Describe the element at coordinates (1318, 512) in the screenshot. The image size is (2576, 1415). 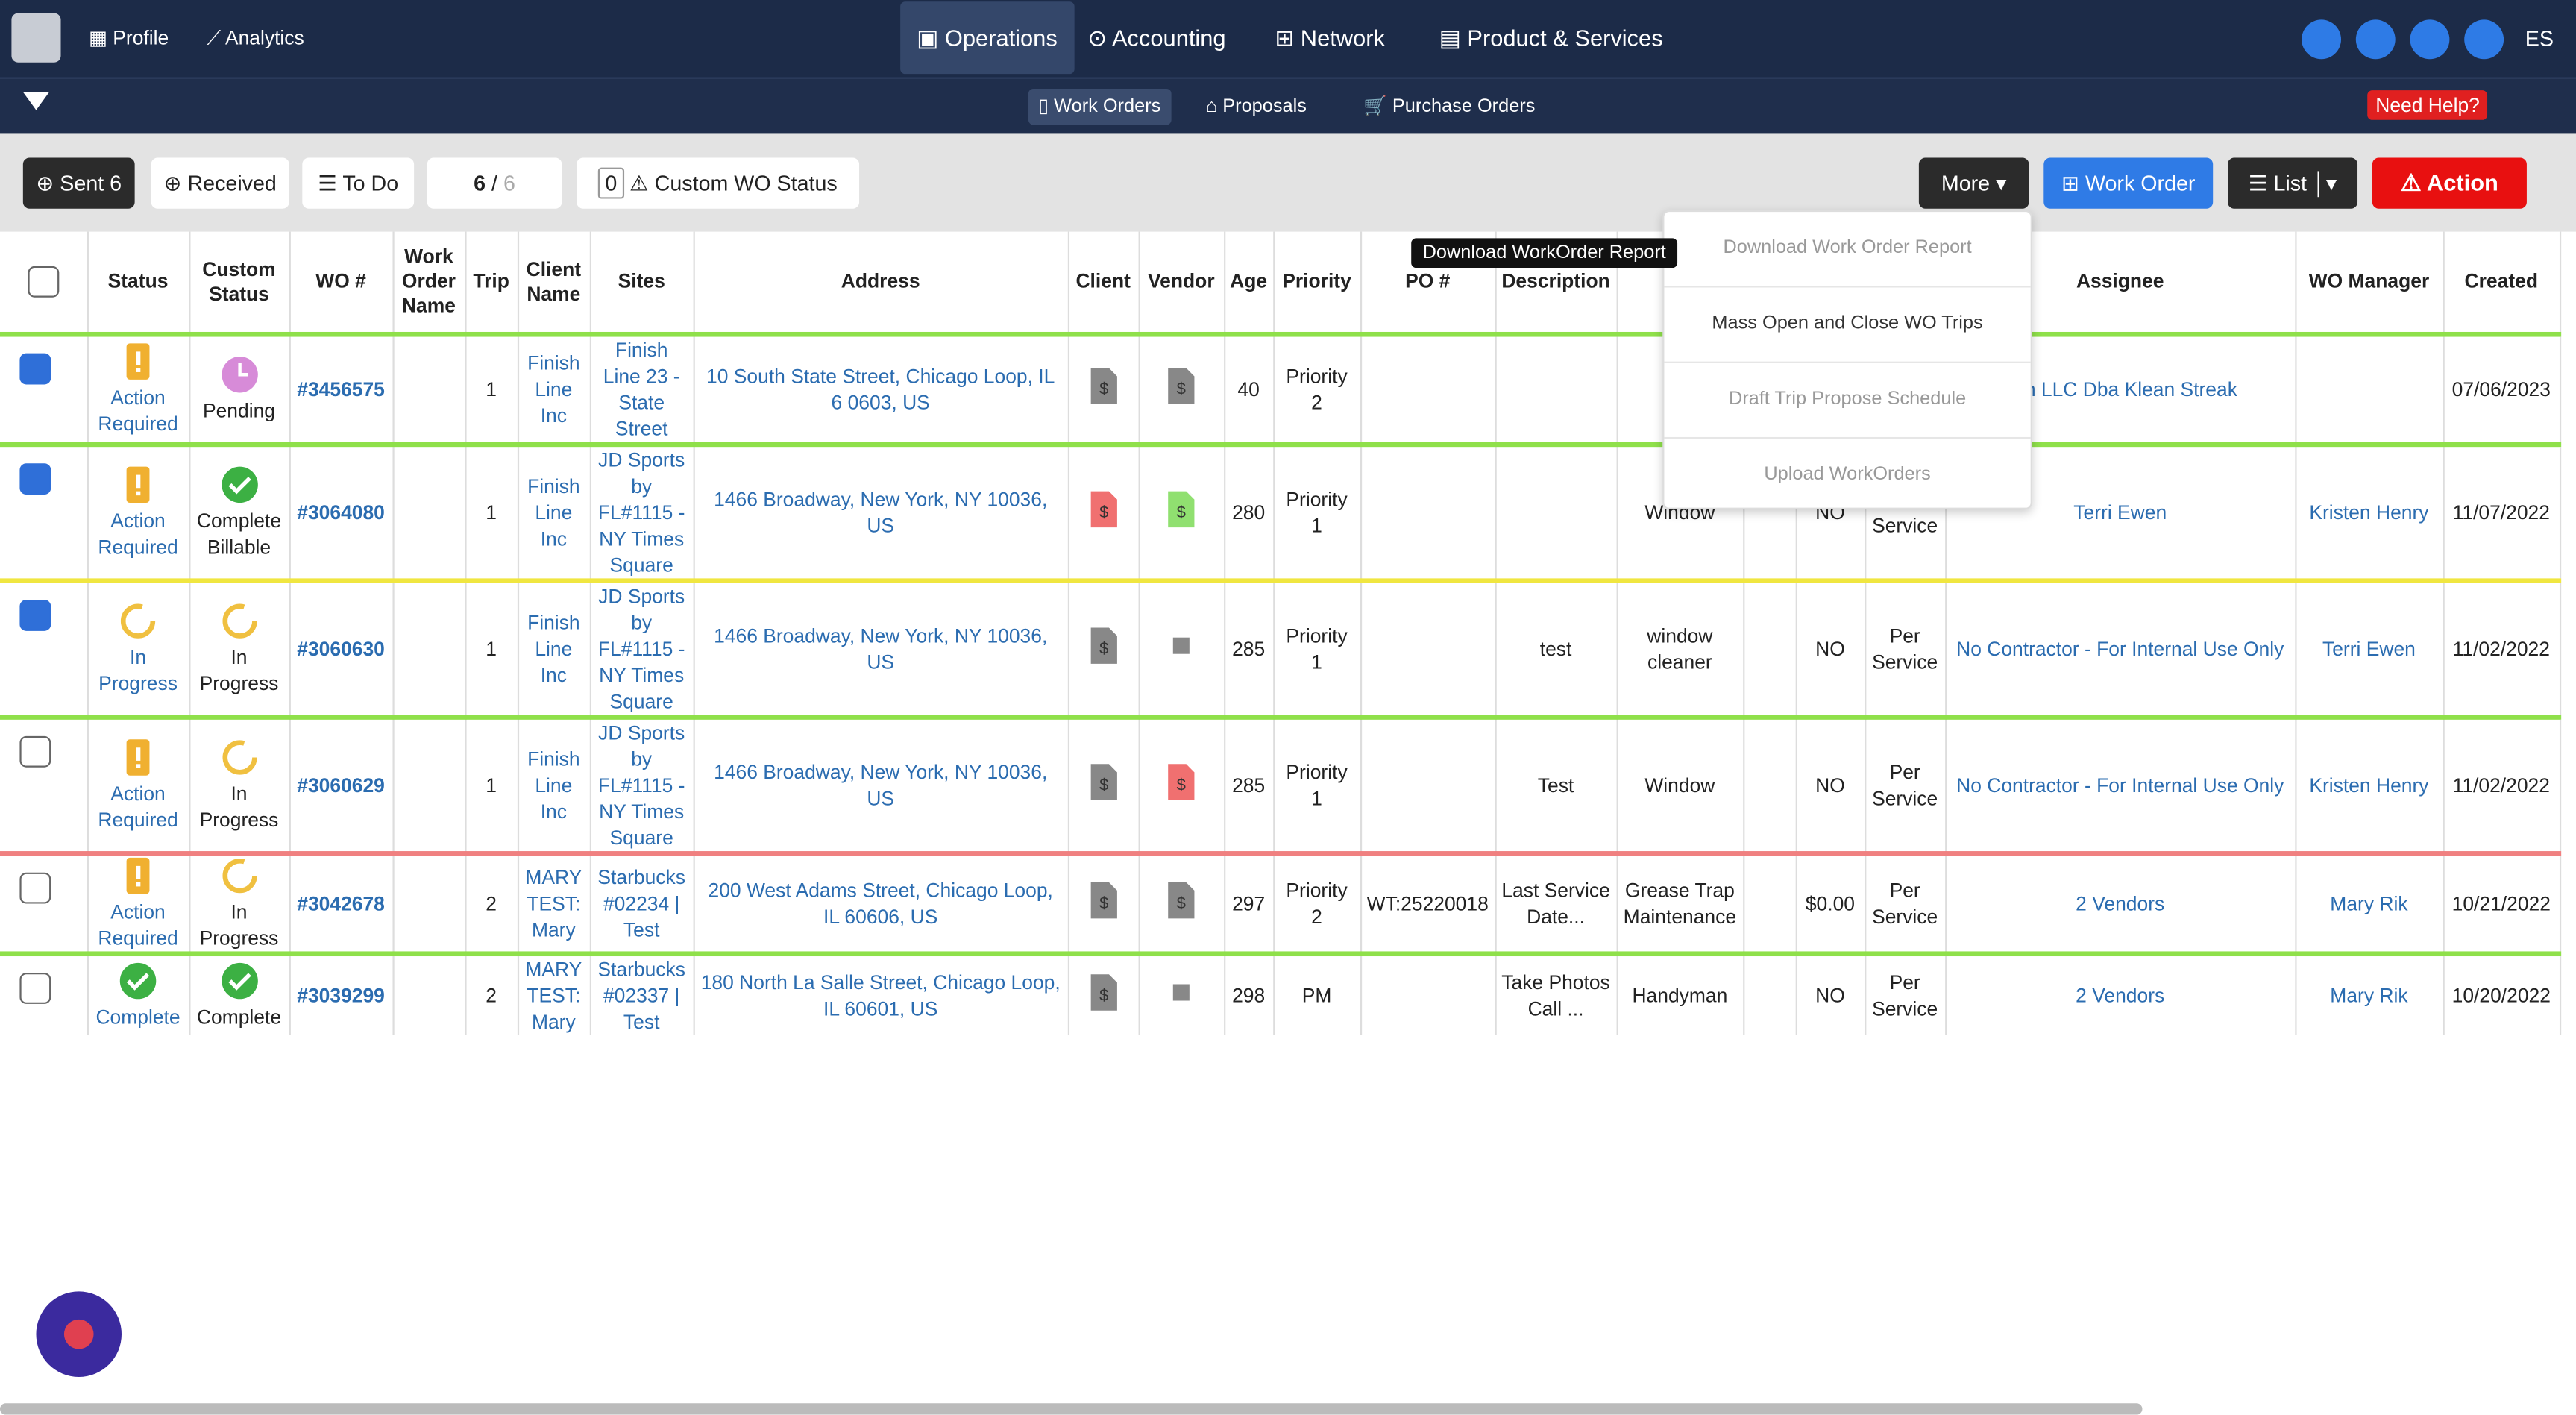
I see `cell-priority: Priority 1` at that location.